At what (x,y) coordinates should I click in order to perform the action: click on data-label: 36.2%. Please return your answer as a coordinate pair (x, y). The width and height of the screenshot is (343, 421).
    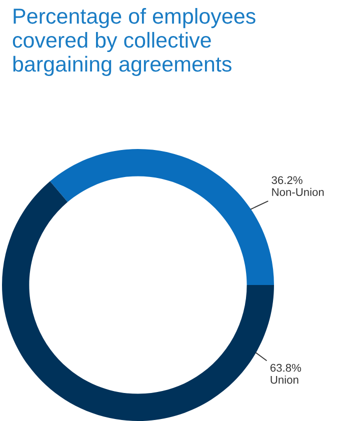
    Looking at the image, I should click on (287, 180).